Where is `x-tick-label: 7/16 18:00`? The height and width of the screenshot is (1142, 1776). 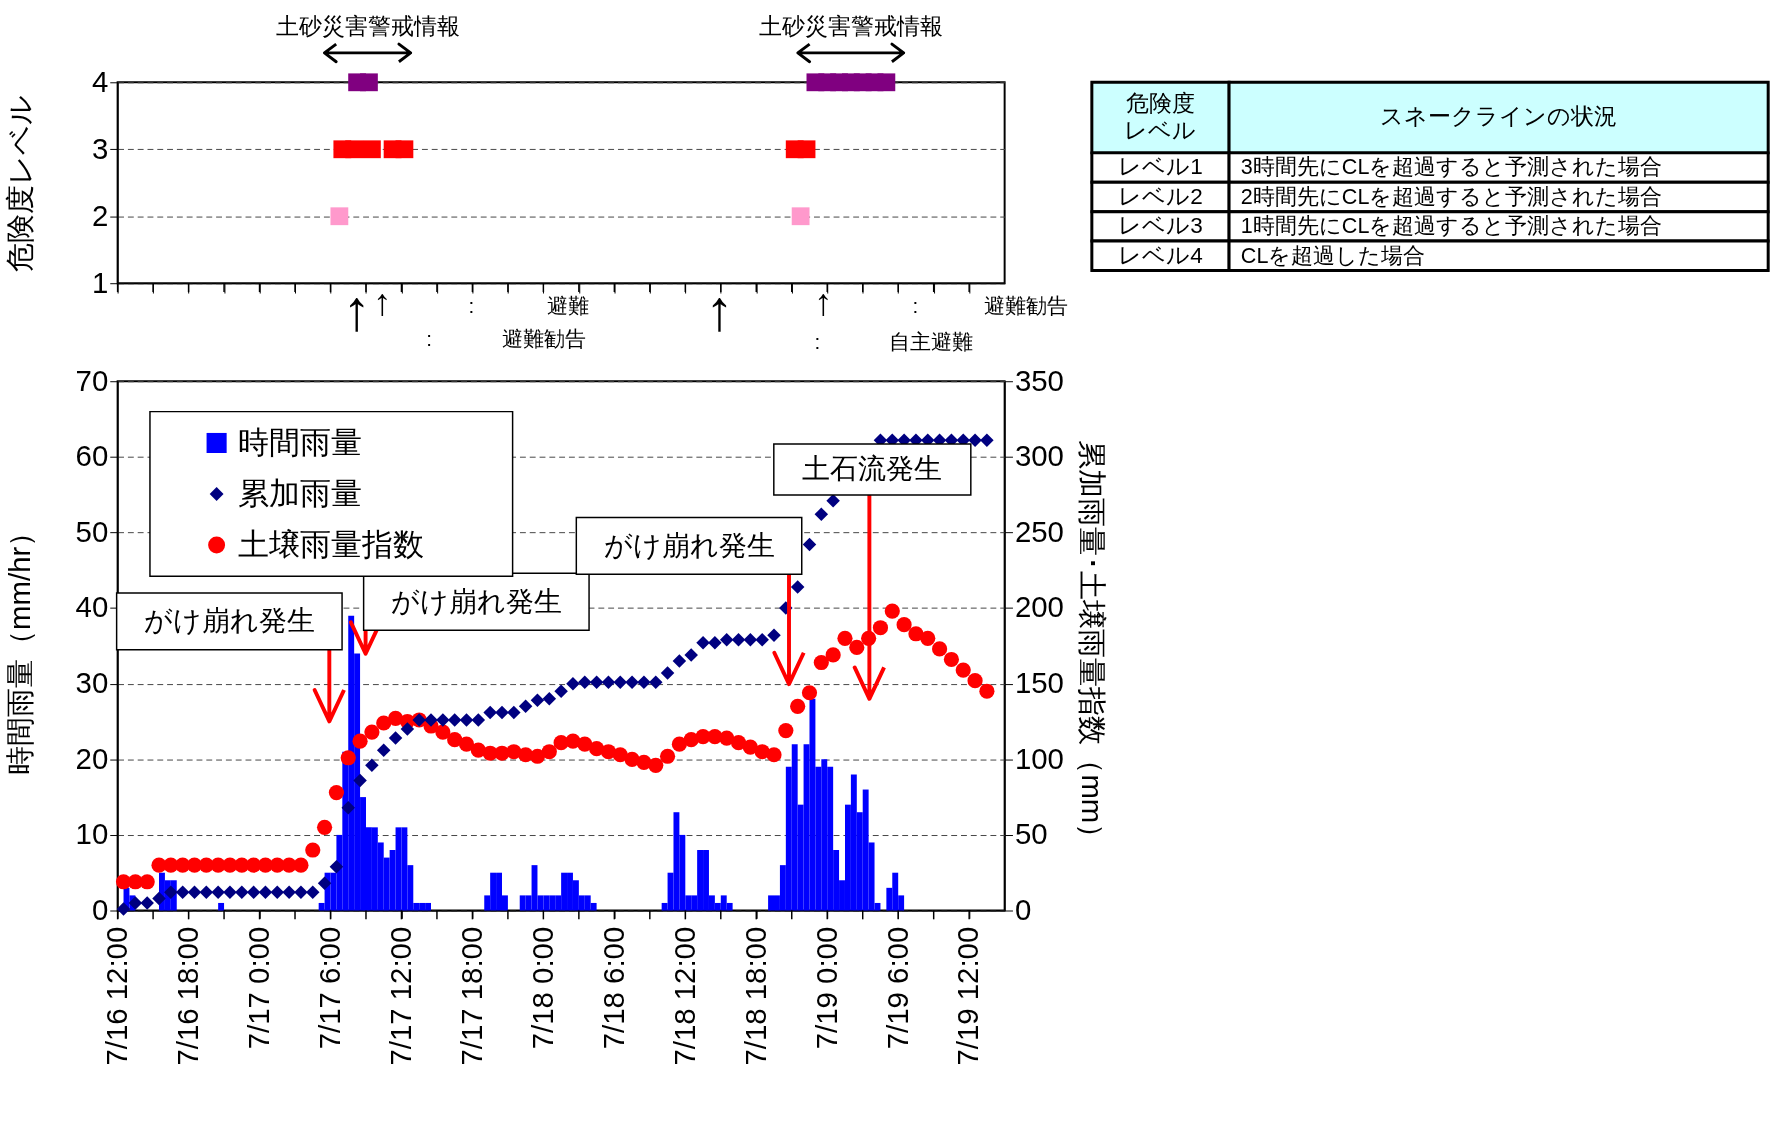
x-tick-label: 7/16 18:00 is located at coordinates (187, 996).